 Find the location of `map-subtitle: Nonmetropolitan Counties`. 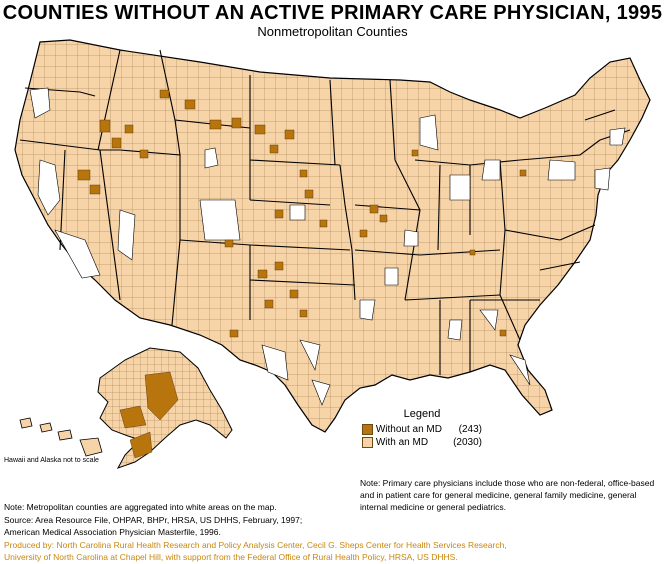

map-subtitle: Nonmetropolitan Counties is located at coordinates (332, 31).